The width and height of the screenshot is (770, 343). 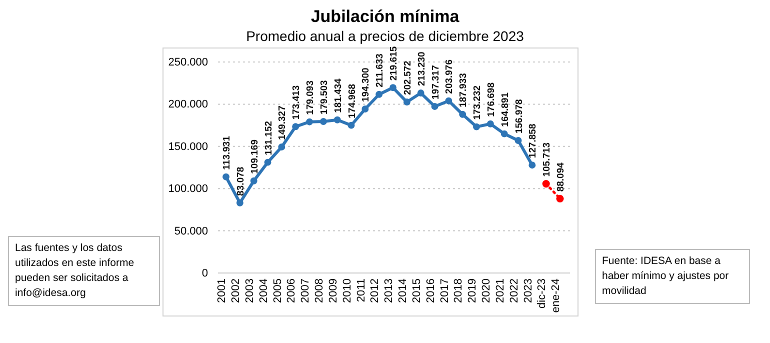 What do you see at coordinates (380, 71) in the screenshot?
I see `data-label: 211.633` at bounding box center [380, 71].